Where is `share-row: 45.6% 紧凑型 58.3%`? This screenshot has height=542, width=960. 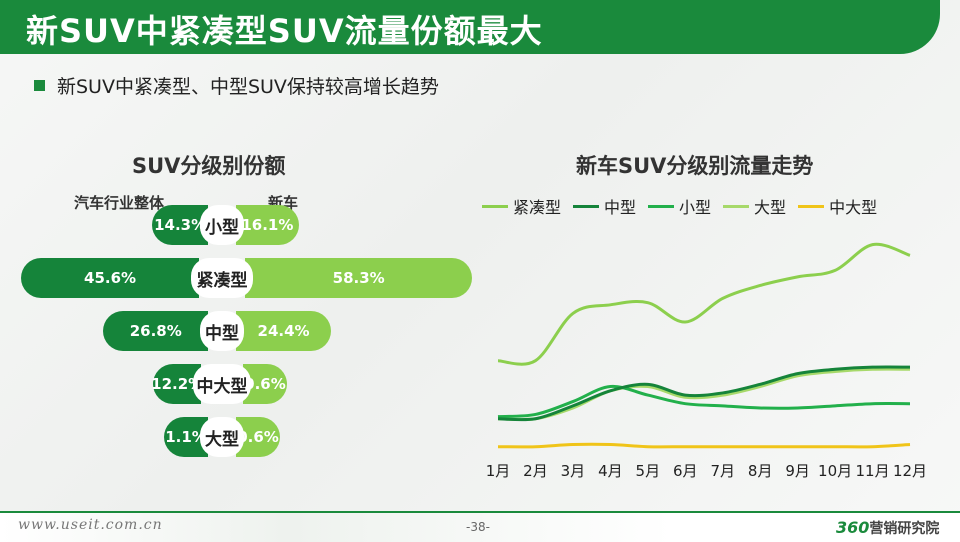 share-row: 45.6% 紧凑型 58.3% is located at coordinates (247, 278).